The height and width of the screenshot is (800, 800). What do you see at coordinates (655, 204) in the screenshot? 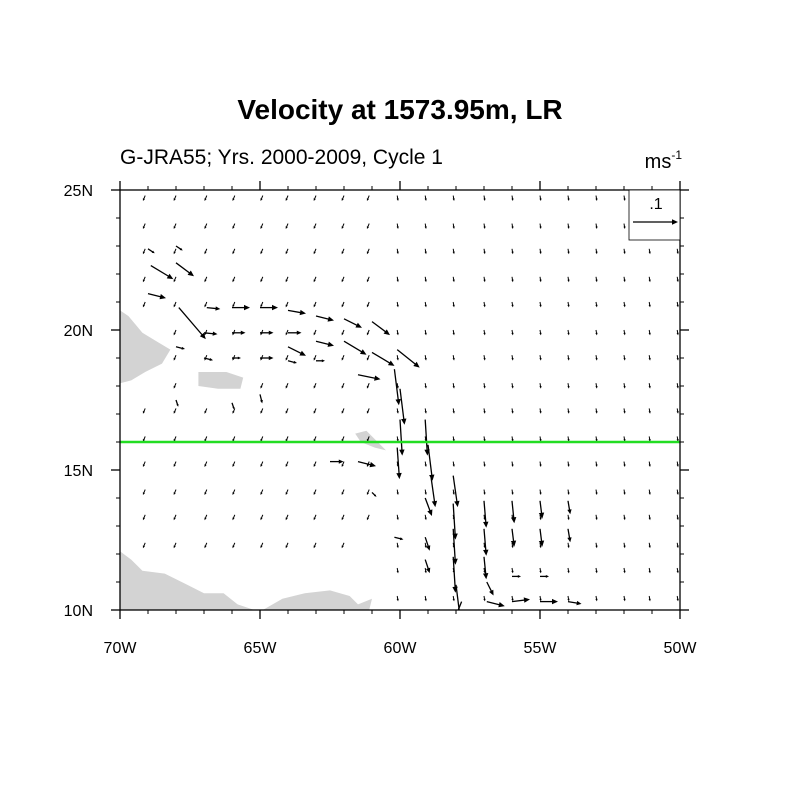
I see `reference-vector-label: .1` at bounding box center [655, 204].